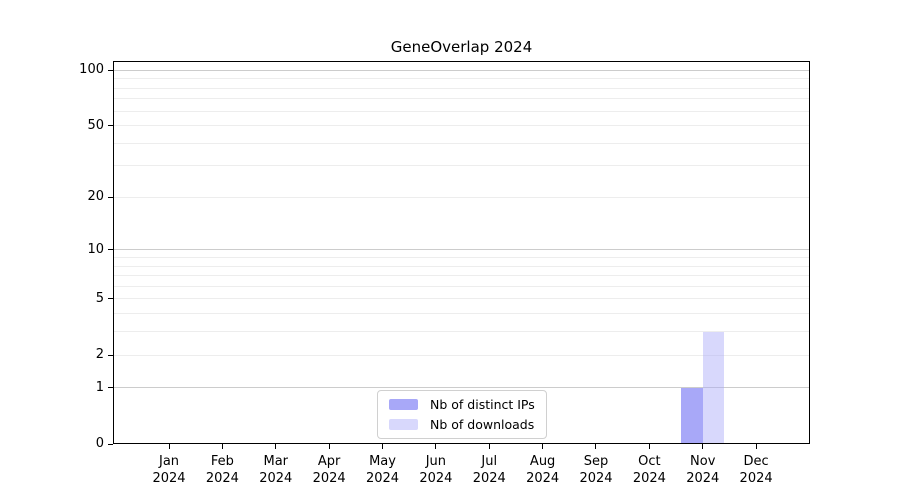  What do you see at coordinates (382, 461) in the screenshot?
I see `x-tick-month: May` at bounding box center [382, 461].